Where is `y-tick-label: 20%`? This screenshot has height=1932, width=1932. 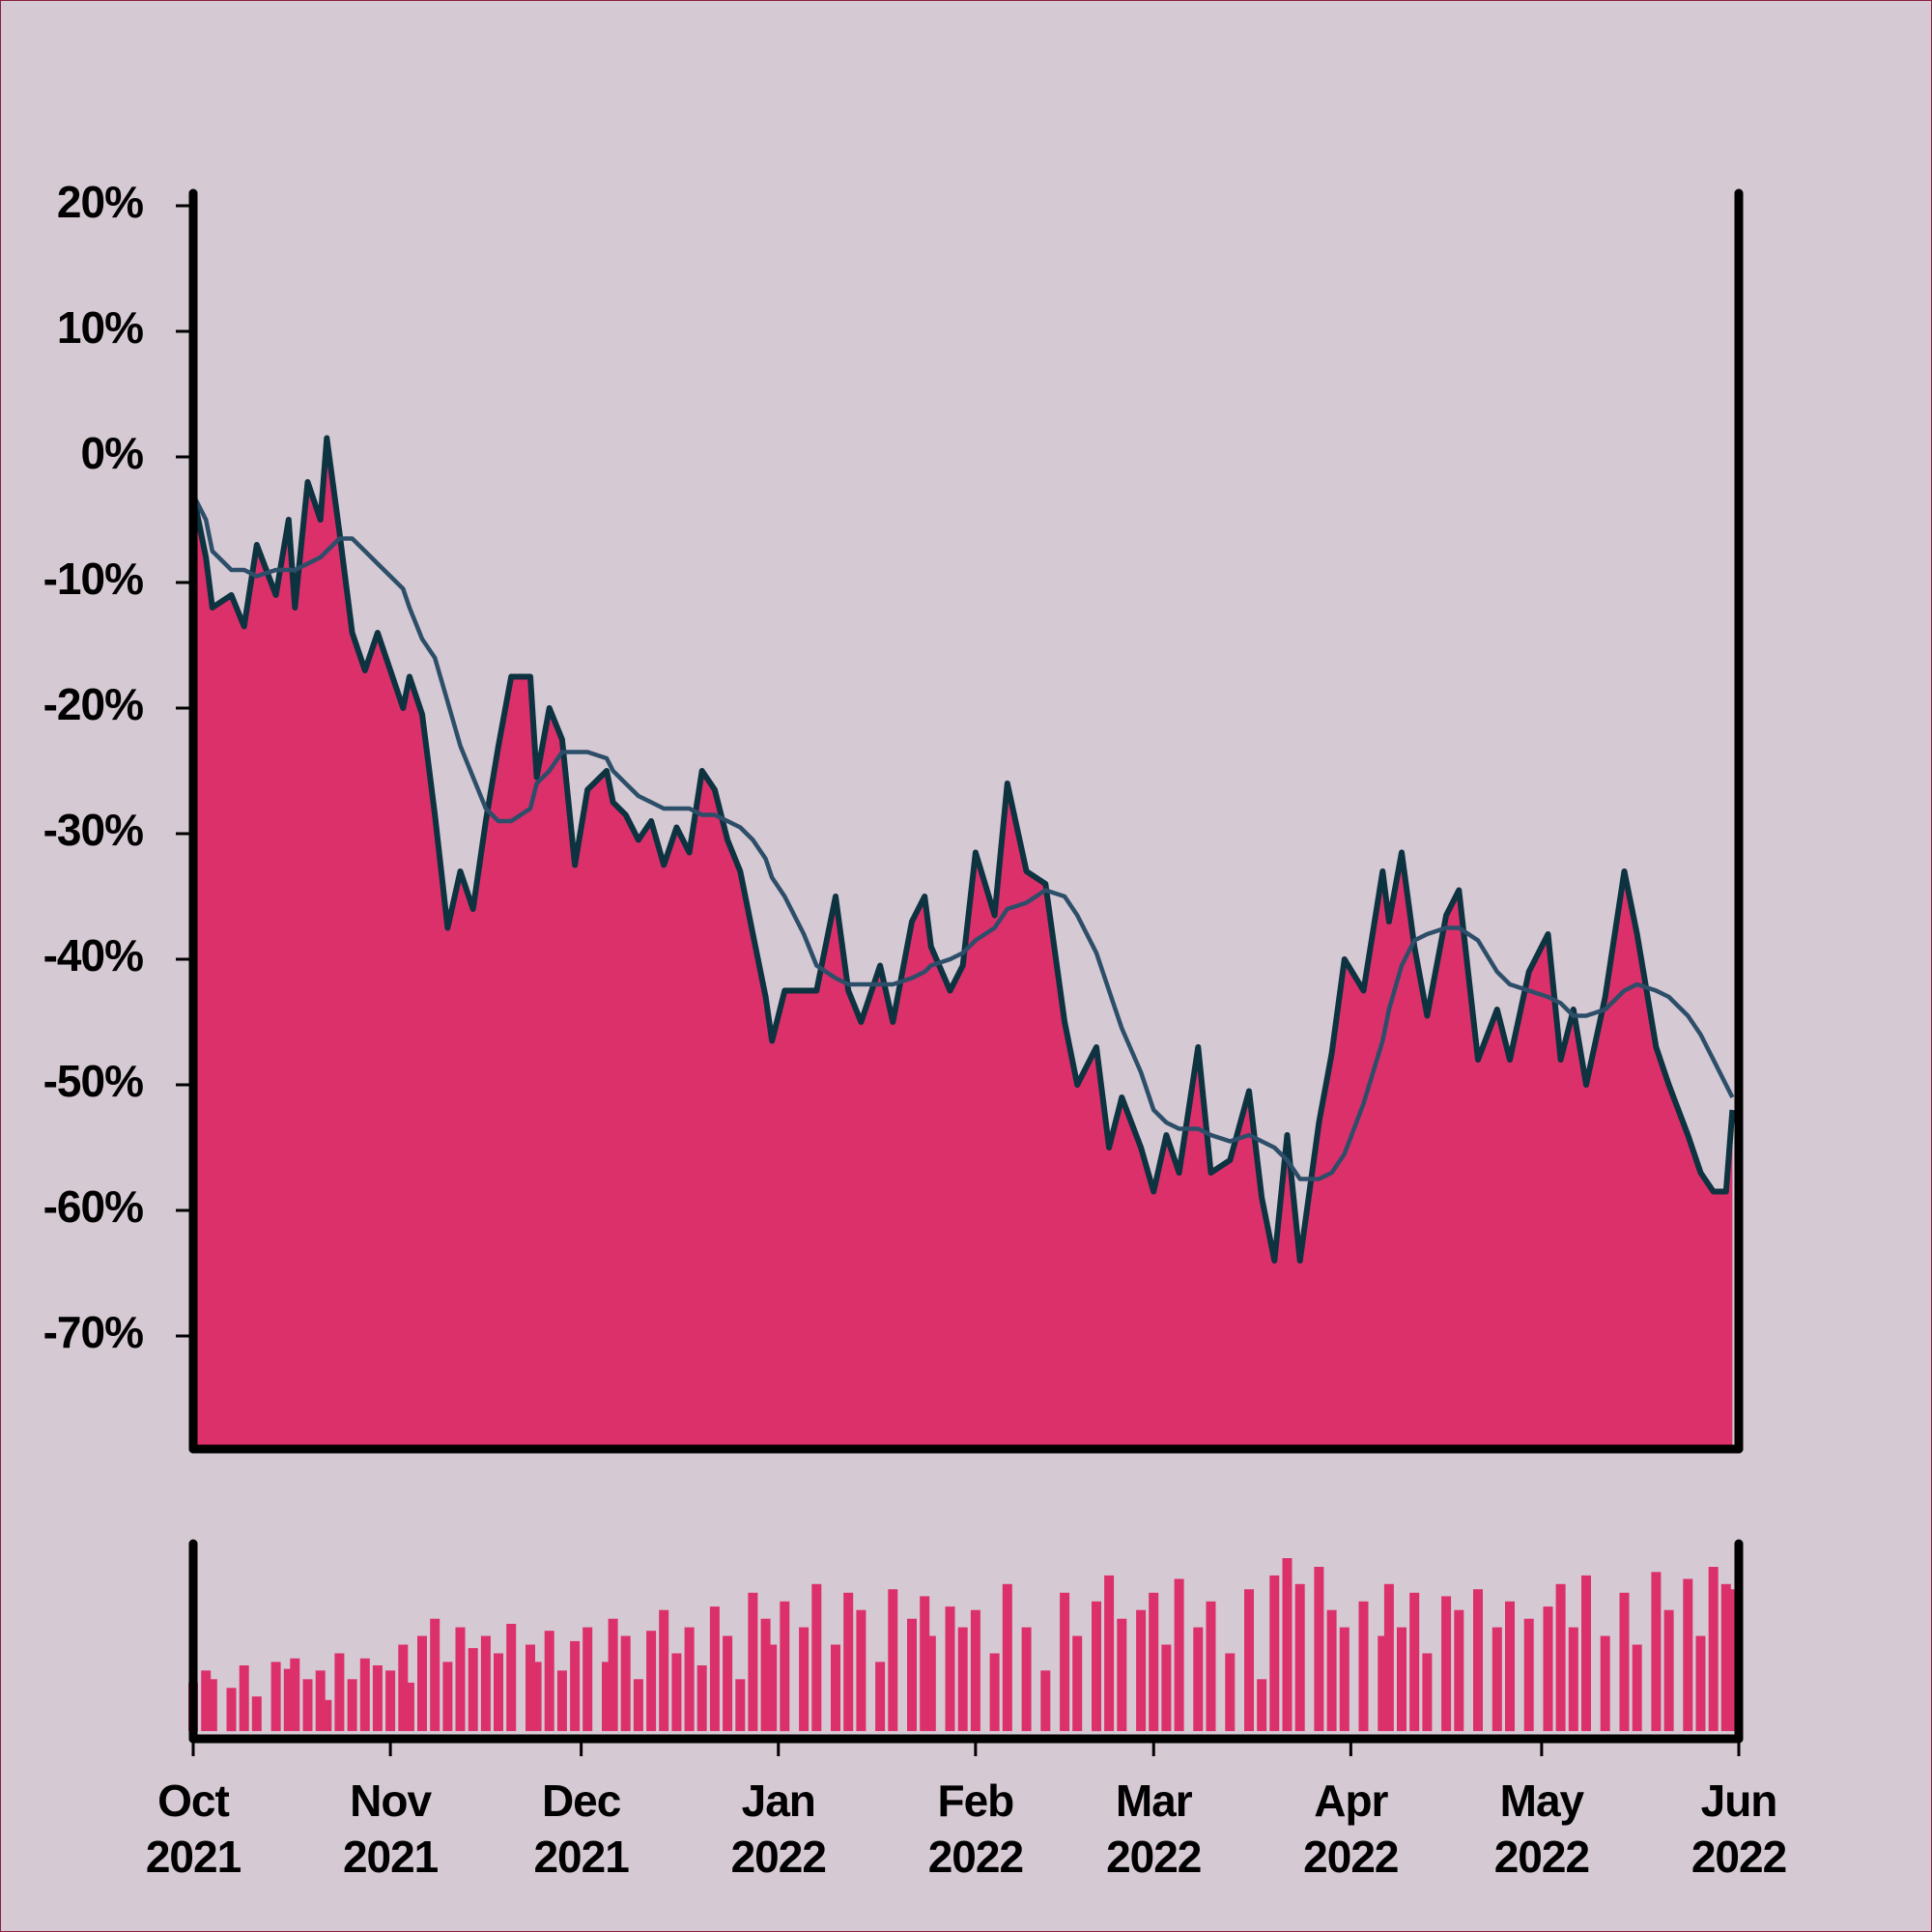 y-tick-label: 20% is located at coordinates (100, 202).